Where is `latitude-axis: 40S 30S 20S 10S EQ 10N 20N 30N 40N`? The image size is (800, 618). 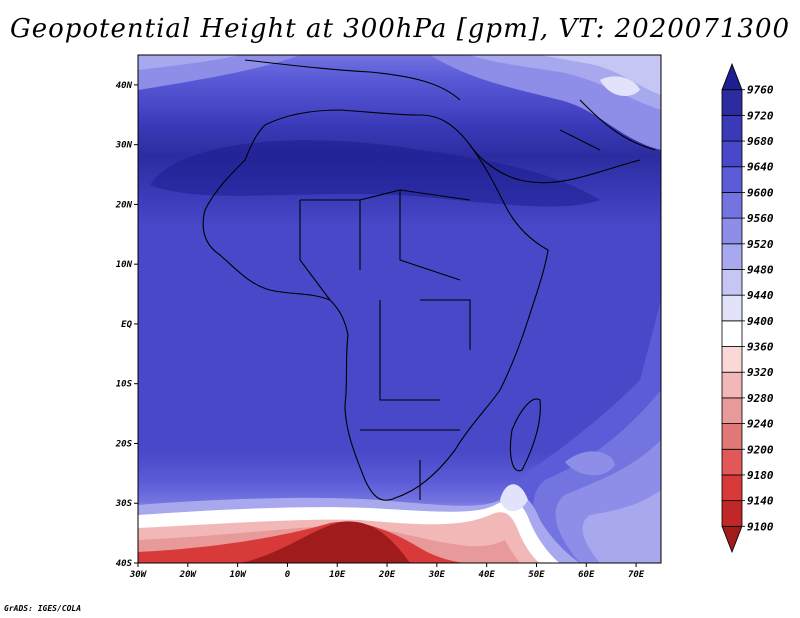
latitude-axis: 40S 30S 20S 10S EQ 10N 20N 30N 40N is located at coordinates (126, 325).